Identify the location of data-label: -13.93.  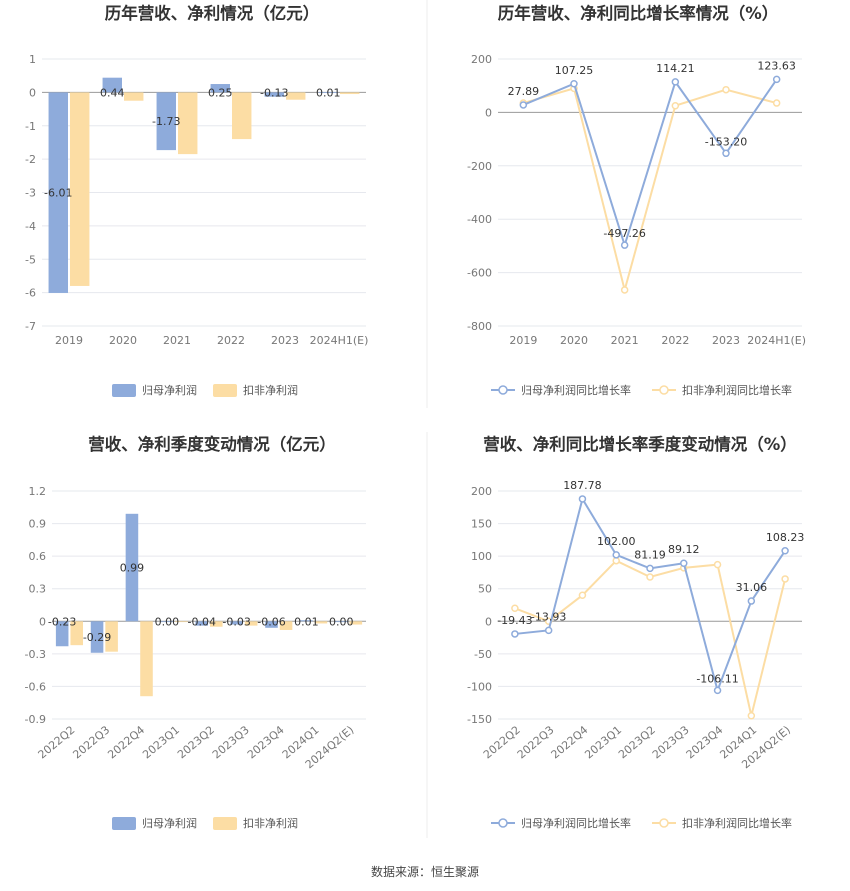
(548, 616).